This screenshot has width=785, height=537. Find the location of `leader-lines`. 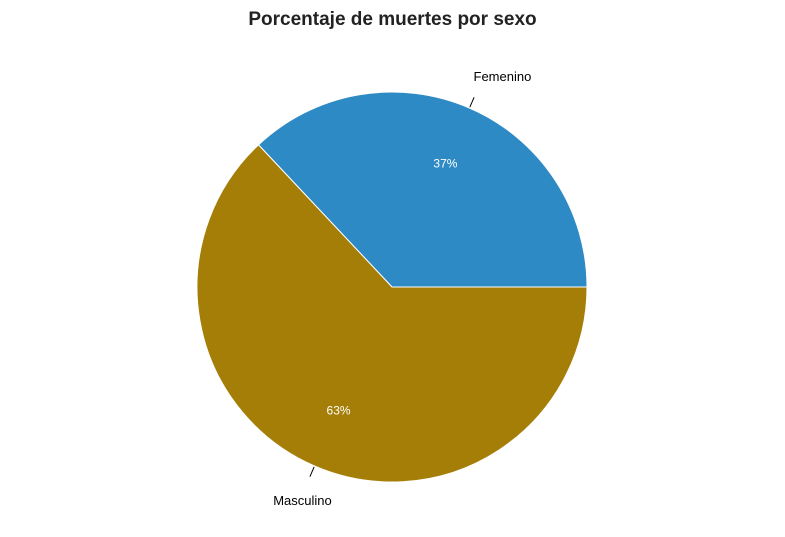

leader-lines is located at coordinates (392, 287).